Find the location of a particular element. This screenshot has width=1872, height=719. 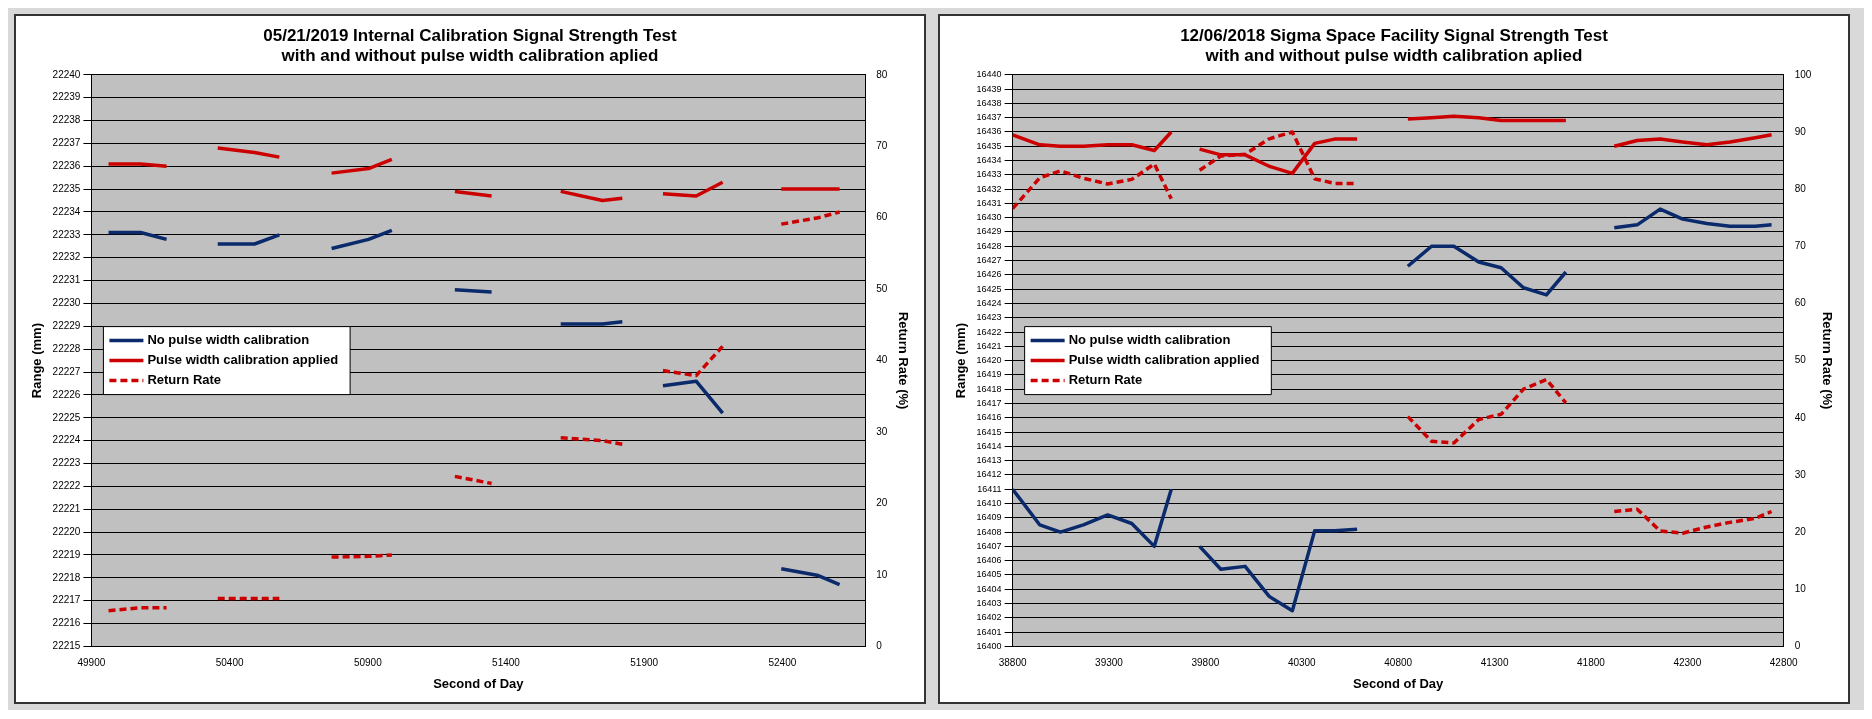

y-tick-label: 16425 is located at coordinates (989, 288).